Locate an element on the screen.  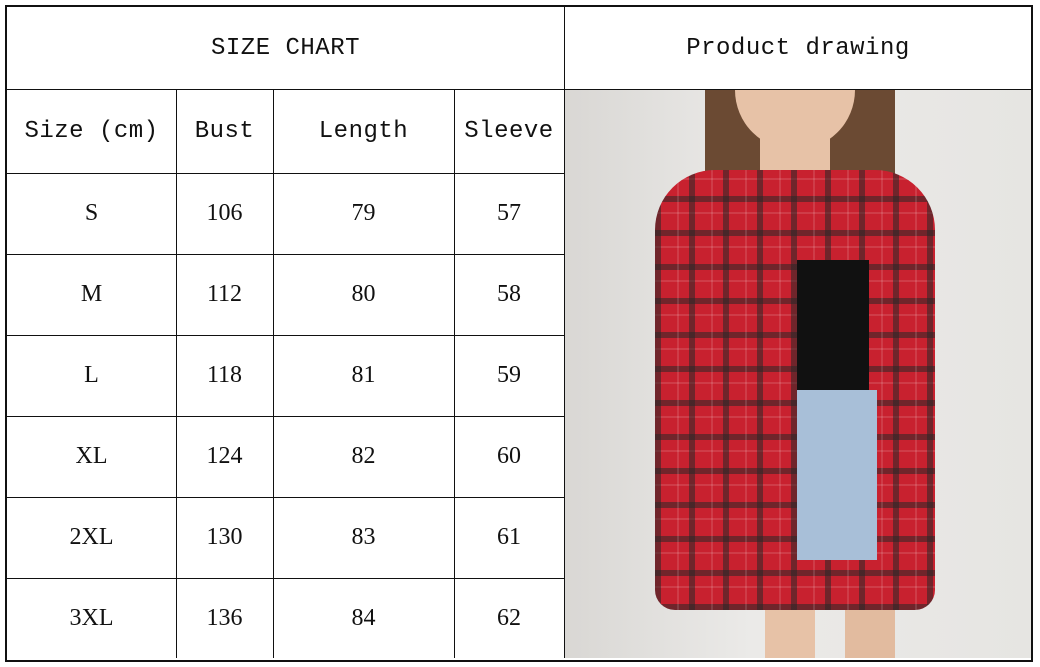
cell-sleeve: 60 is located at coordinates (509, 456).